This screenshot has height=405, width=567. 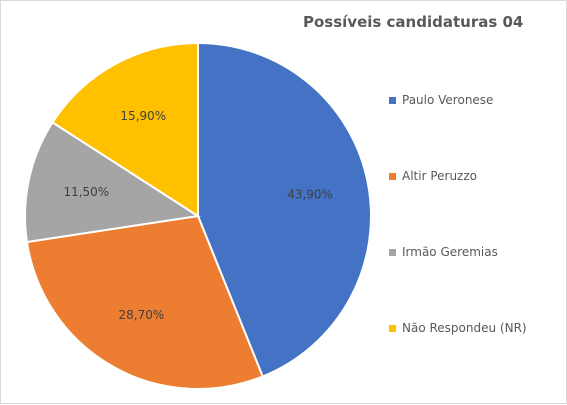 What do you see at coordinates (450, 252) in the screenshot?
I see `legend-label-3: Irmão Geremias` at bounding box center [450, 252].